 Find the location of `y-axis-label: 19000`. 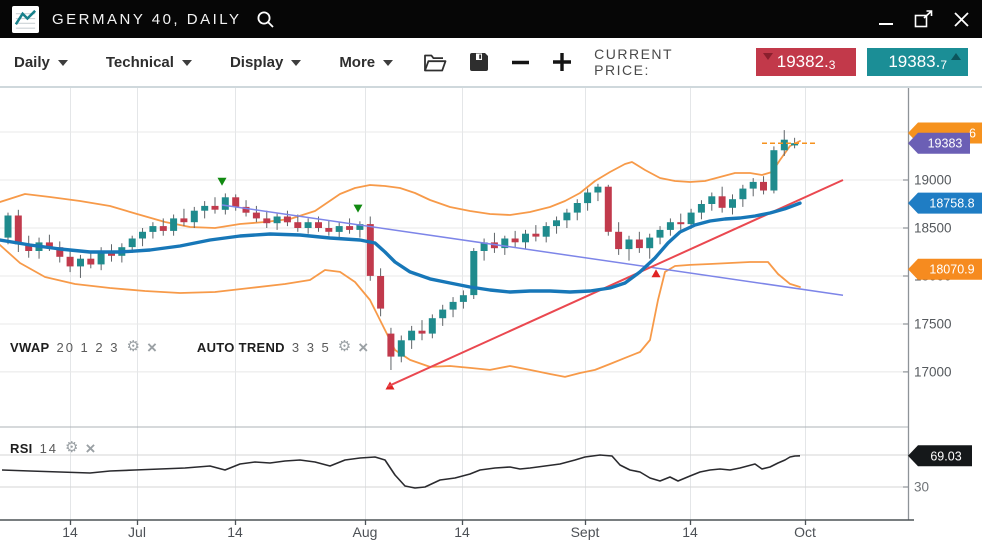

y-axis-label: 19000 is located at coordinates (933, 180).